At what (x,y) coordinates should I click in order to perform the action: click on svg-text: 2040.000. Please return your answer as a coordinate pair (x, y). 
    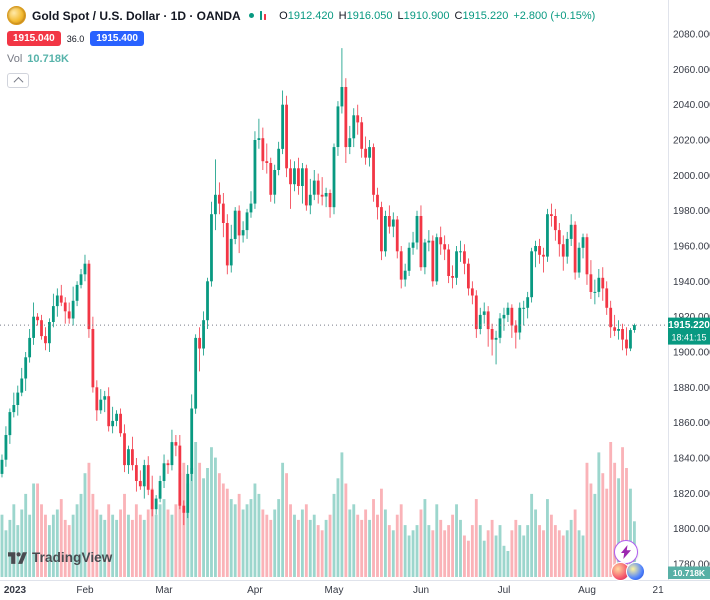
    Looking at the image, I should click on (691, 105).